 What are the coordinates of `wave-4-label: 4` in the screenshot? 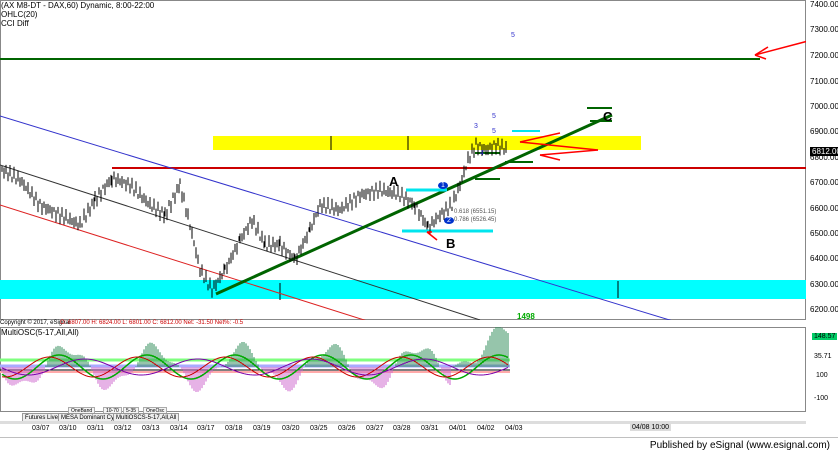 It's located at (482, 153).